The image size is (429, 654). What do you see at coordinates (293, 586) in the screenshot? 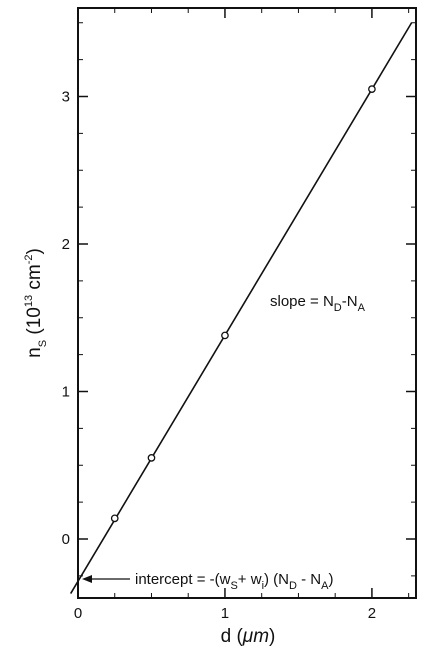
I see `intercept-sub-d: D` at bounding box center [293, 586].